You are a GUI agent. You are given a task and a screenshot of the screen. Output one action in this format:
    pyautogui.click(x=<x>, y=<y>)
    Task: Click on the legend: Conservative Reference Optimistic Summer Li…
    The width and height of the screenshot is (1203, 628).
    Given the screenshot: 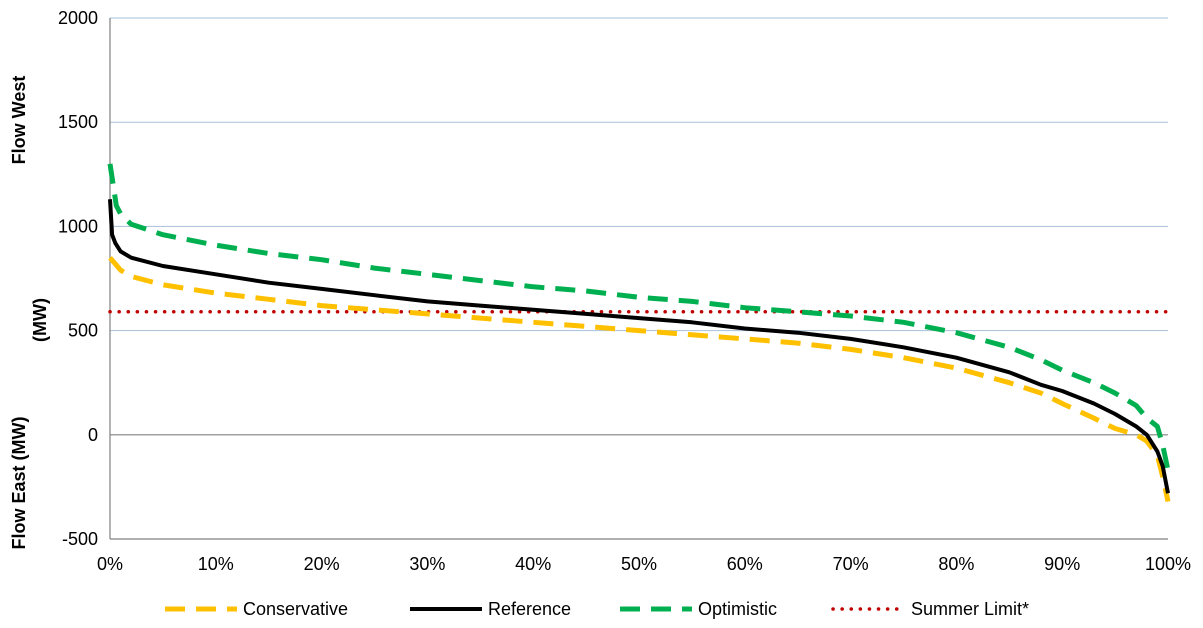 What is the action you would take?
    pyautogui.click(x=597, y=609)
    